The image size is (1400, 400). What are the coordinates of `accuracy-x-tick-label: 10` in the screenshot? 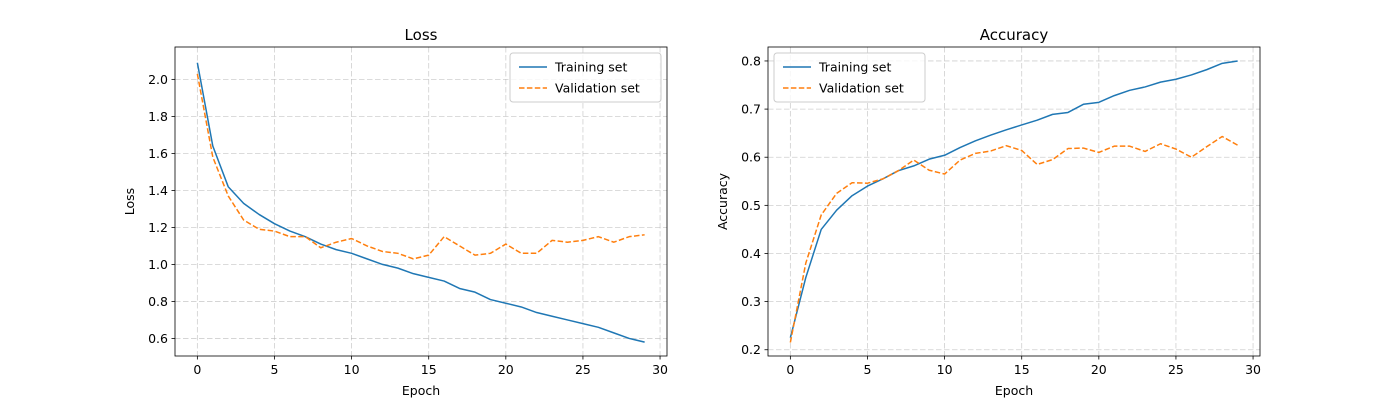 It's located at (945, 369).